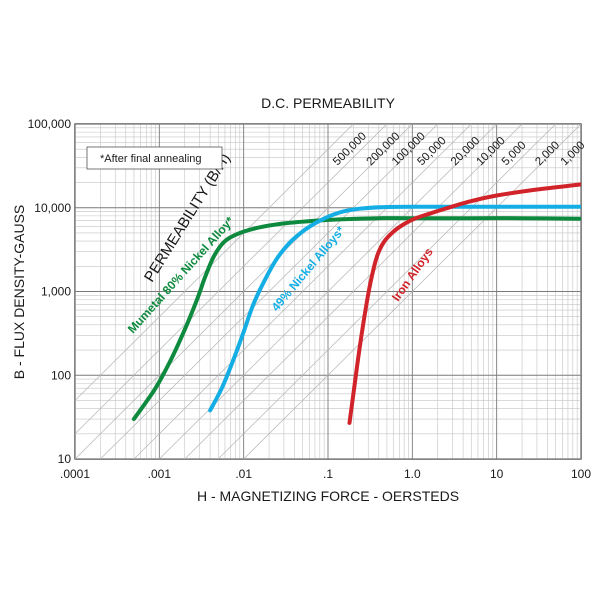 The width and height of the screenshot is (600, 605). I want to click on y-axis-title: B - FLUX DENSITY-GAUSS, so click(19, 292).